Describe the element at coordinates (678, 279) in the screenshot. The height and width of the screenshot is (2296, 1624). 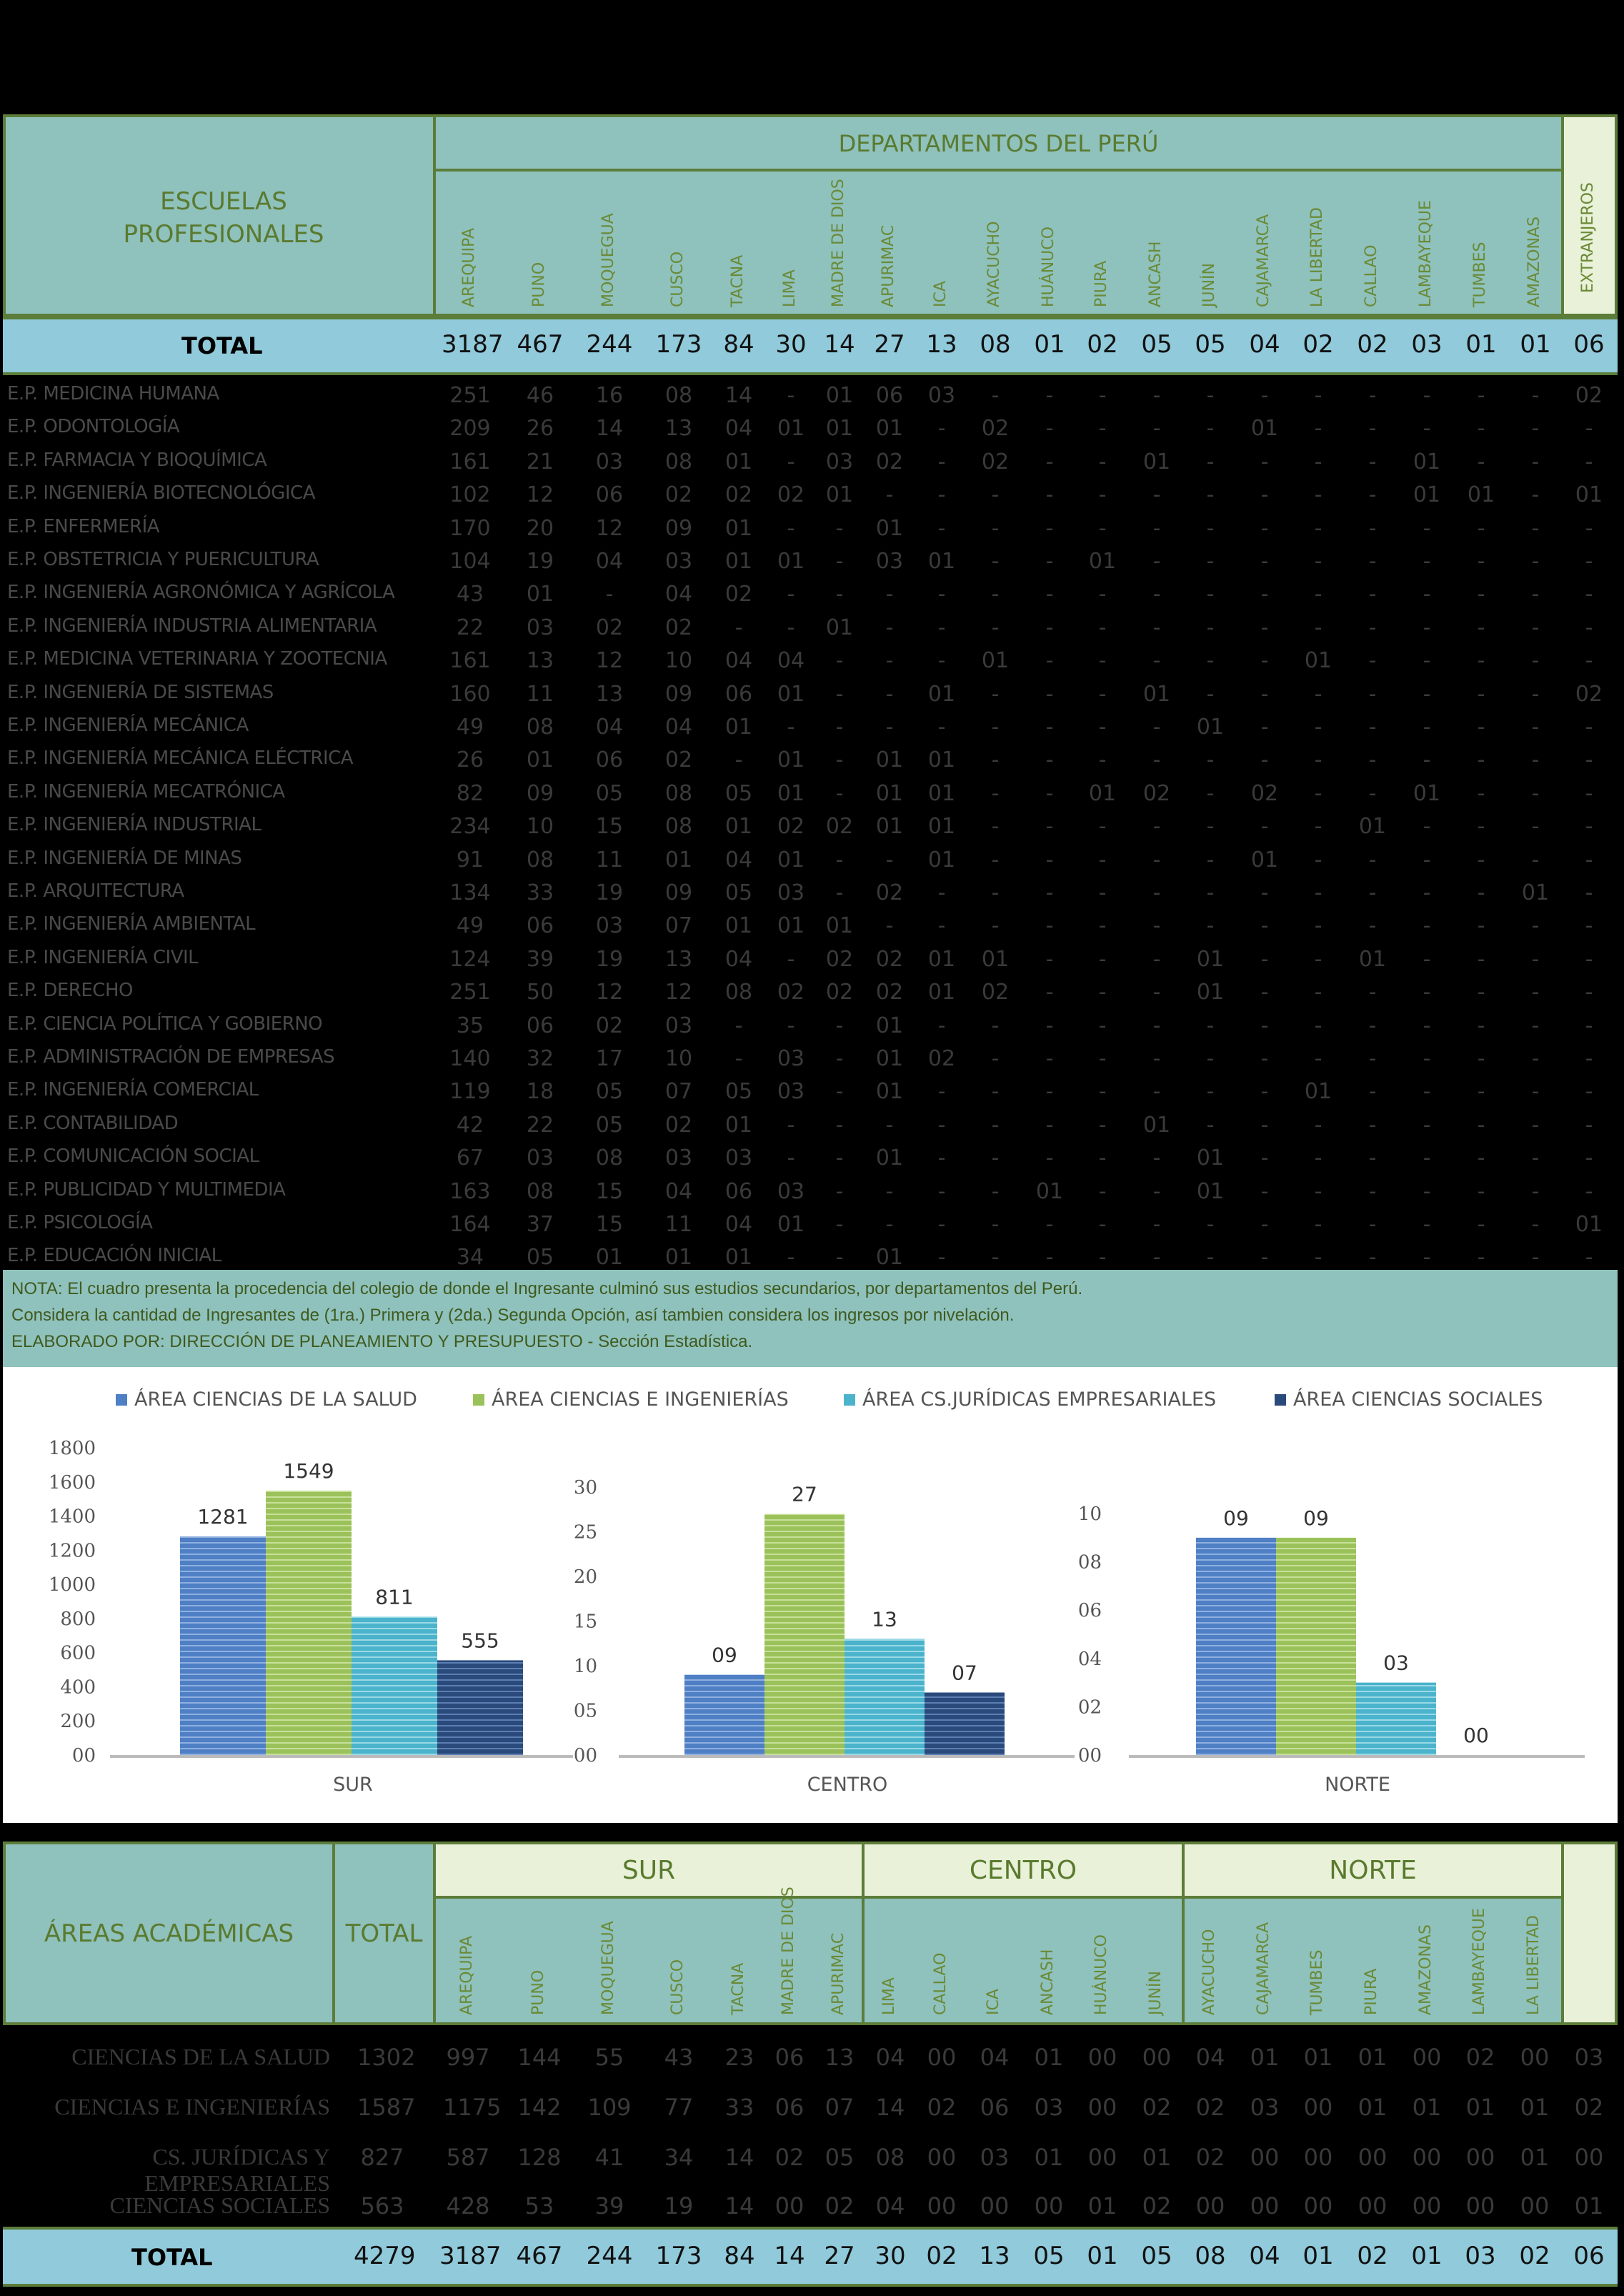
I see `department-header: CUSCO` at that location.